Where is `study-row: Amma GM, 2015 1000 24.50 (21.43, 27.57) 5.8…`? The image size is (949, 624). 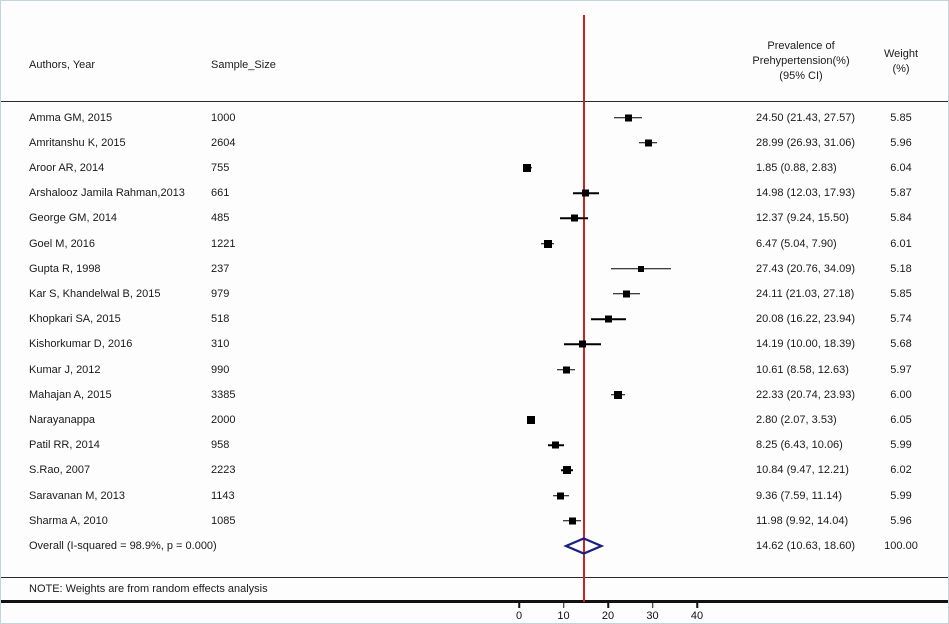 study-row: Amma GM, 2015 1000 24.50 (21.43, 27.57) 5.8… is located at coordinates (474, 117).